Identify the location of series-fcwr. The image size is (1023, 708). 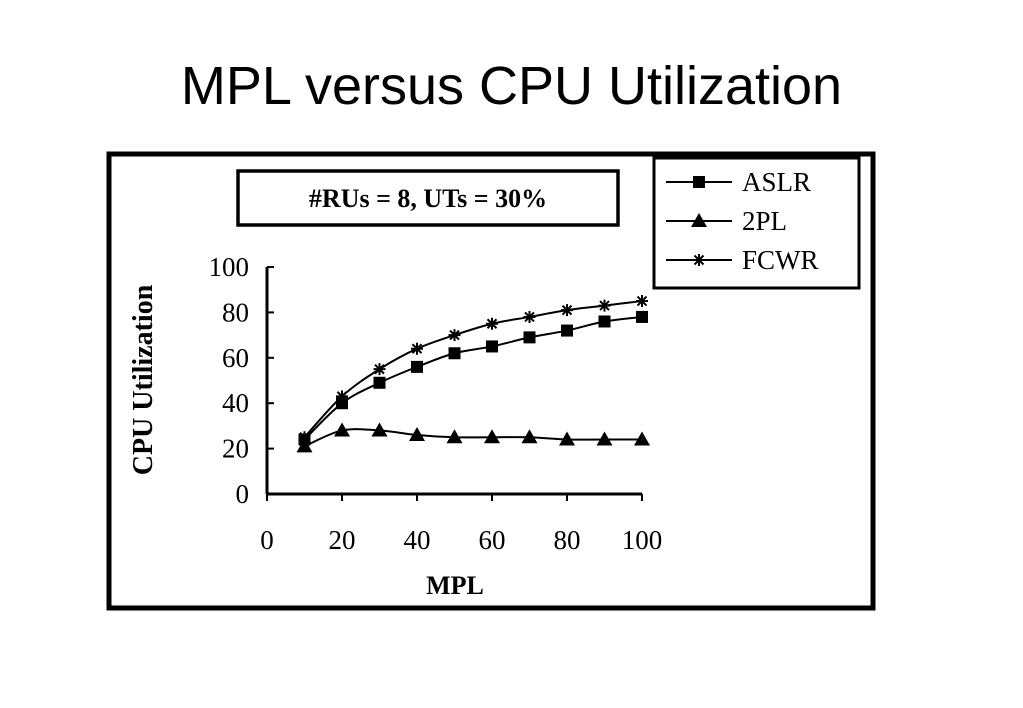
(473, 369).